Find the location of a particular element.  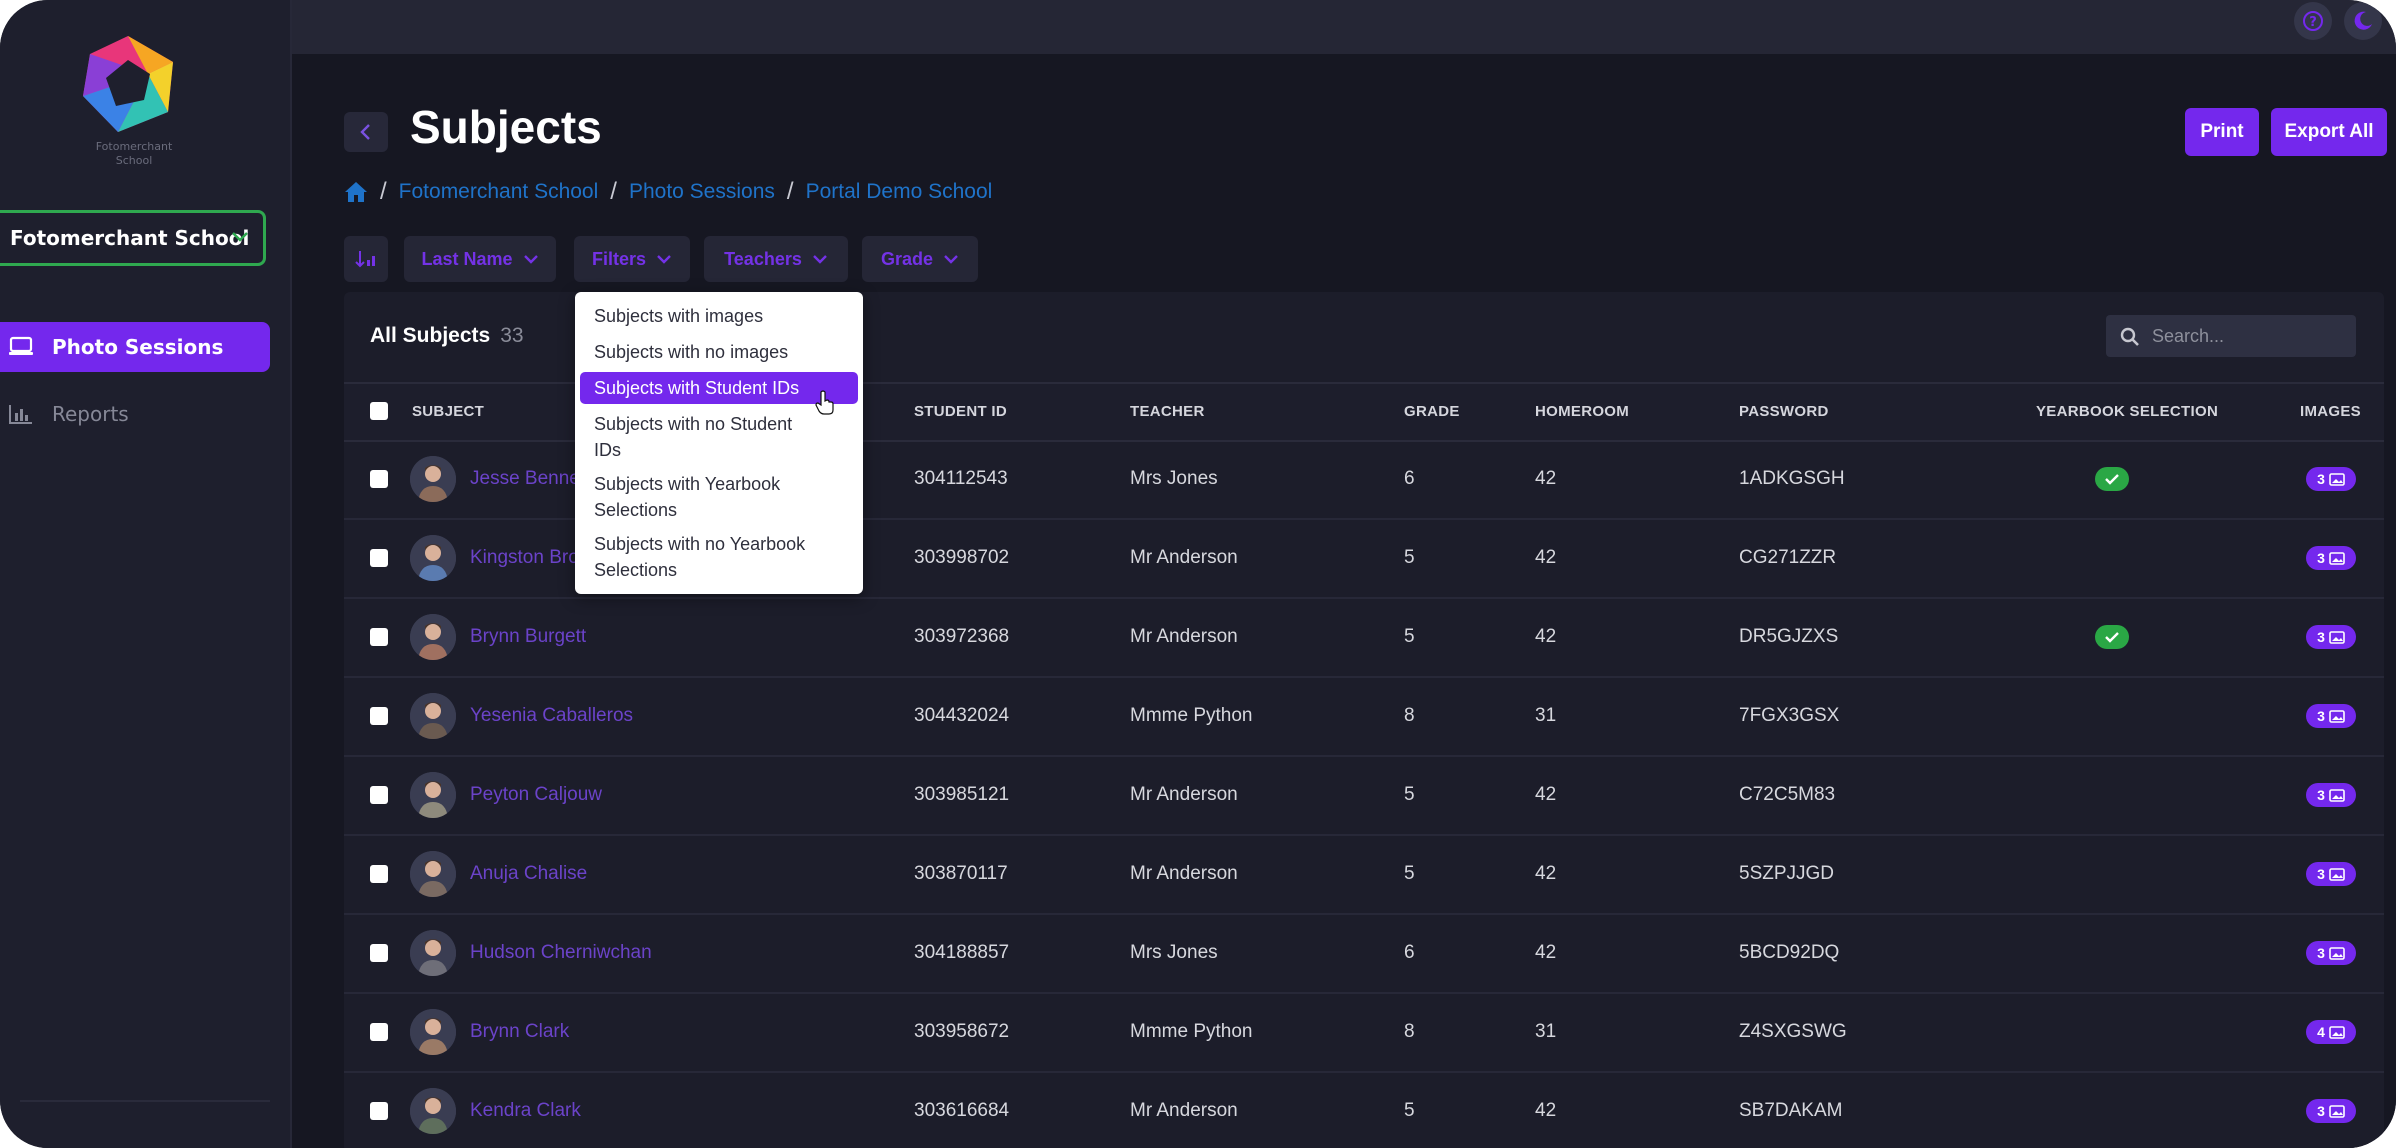

student-id-cell: 303958672 is located at coordinates (962, 1031).